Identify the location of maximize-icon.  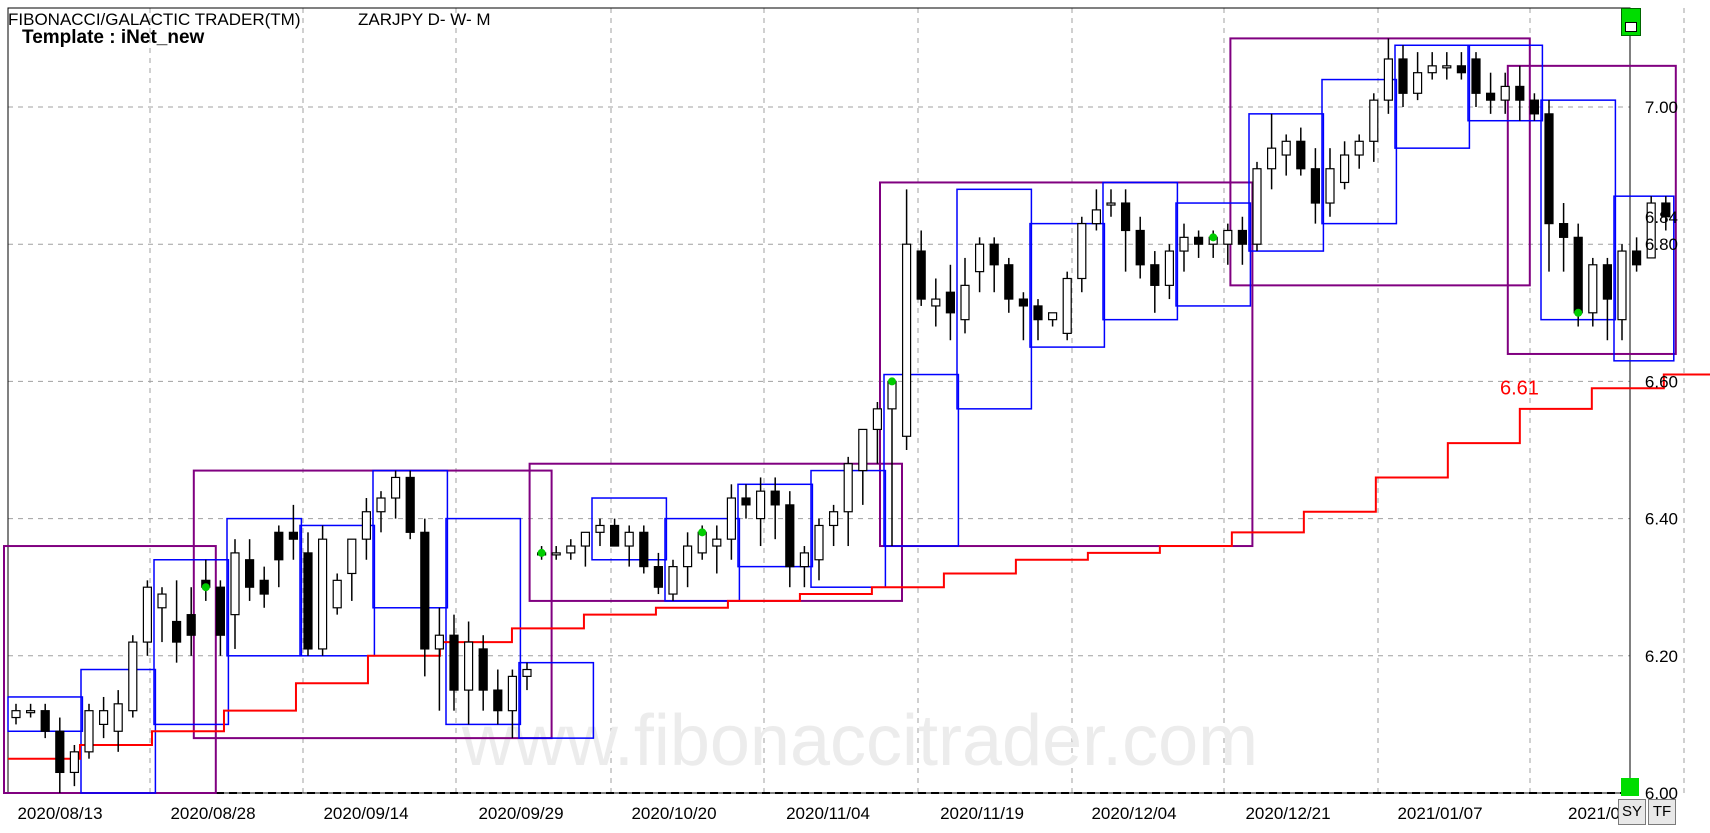
(1631, 22).